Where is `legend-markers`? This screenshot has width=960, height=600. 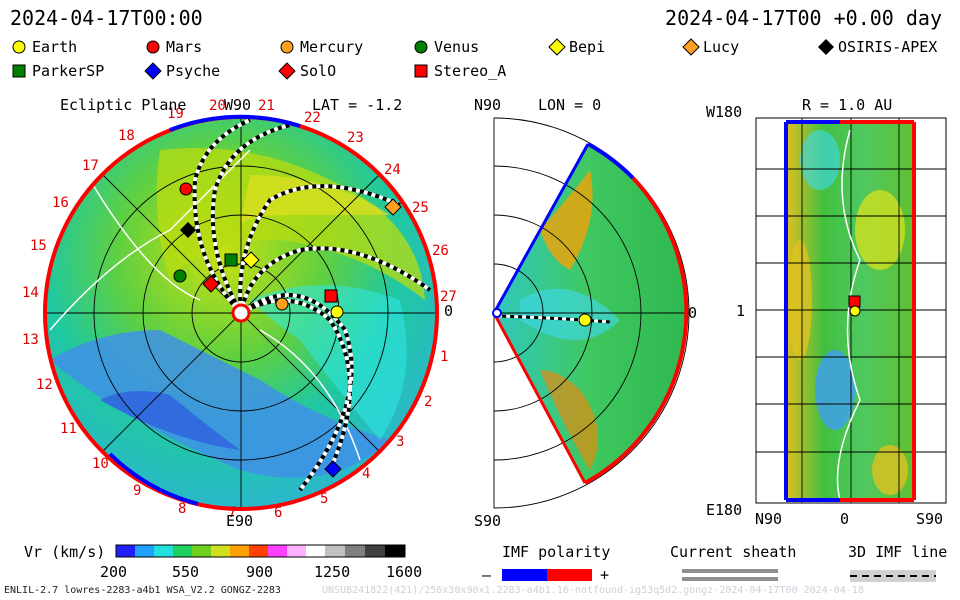
legend-markers is located at coordinates (423, 59).